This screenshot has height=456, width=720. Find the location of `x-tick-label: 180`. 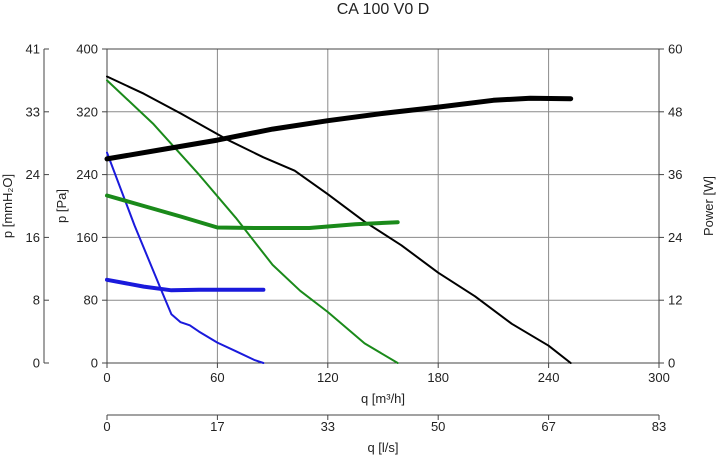

x-tick-label: 180 is located at coordinates (438, 377).